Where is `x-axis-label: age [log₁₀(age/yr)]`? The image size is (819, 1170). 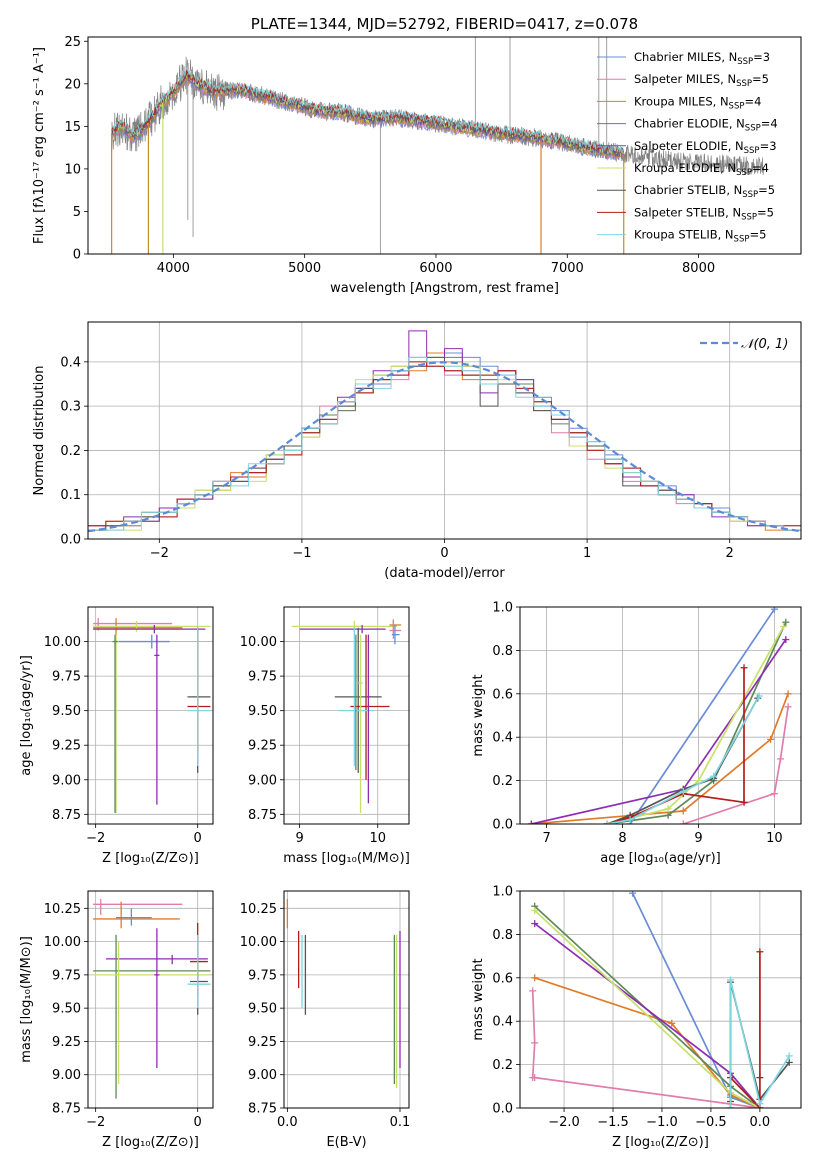
x-axis-label: age [log₁₀(age/yr)] is located at coordinates (660, 858).